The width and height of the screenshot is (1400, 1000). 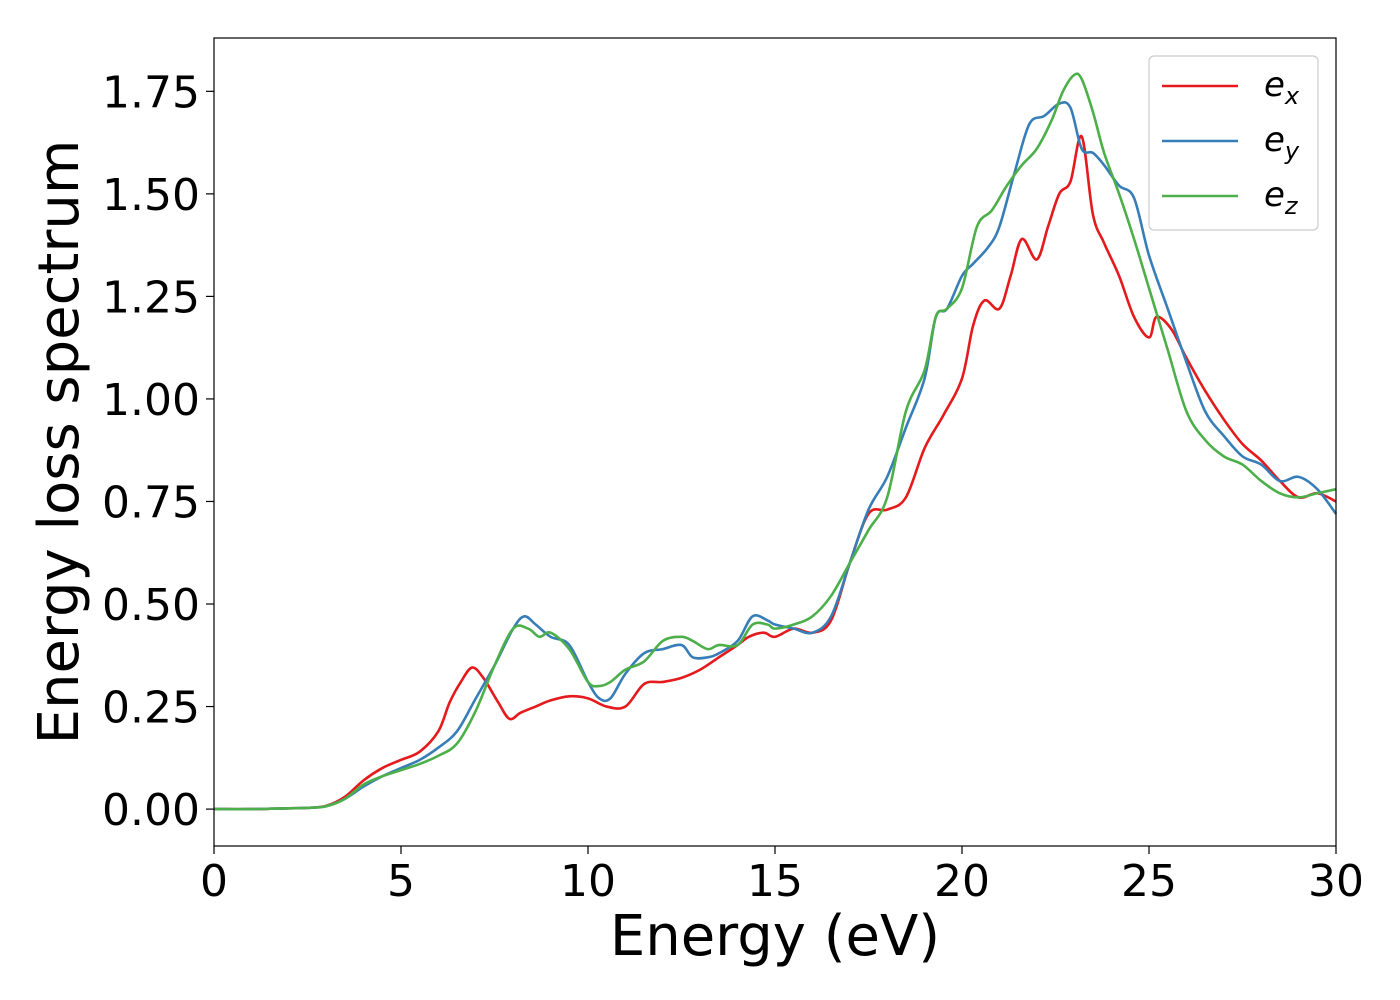 I want to click on legend-label-subscript: x, so click(x=1292, y=96).